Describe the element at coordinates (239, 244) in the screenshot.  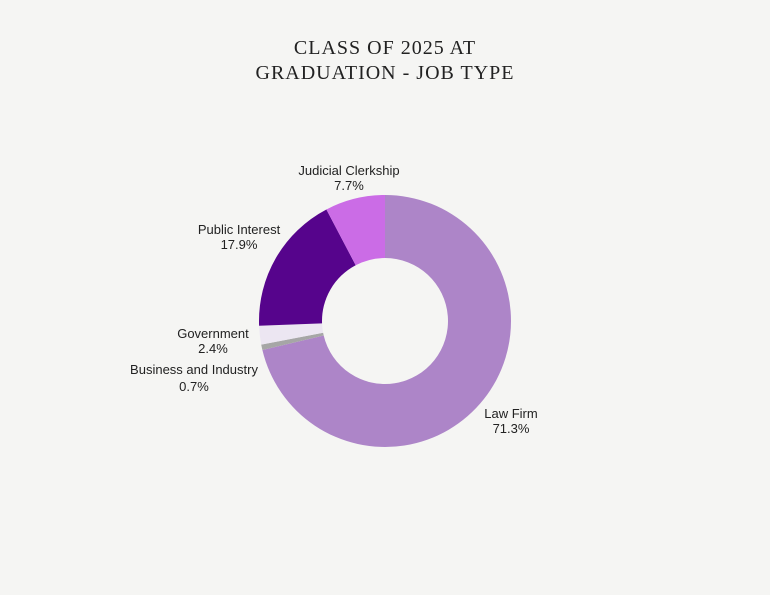
I see `slice-value-public-interest: 17.9%` at that location.